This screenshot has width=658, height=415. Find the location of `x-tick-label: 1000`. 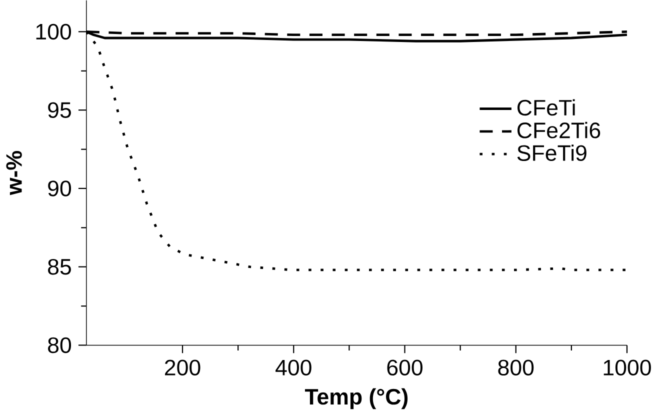

x-tick-label: 1000 is located at coordinates (627, 368).